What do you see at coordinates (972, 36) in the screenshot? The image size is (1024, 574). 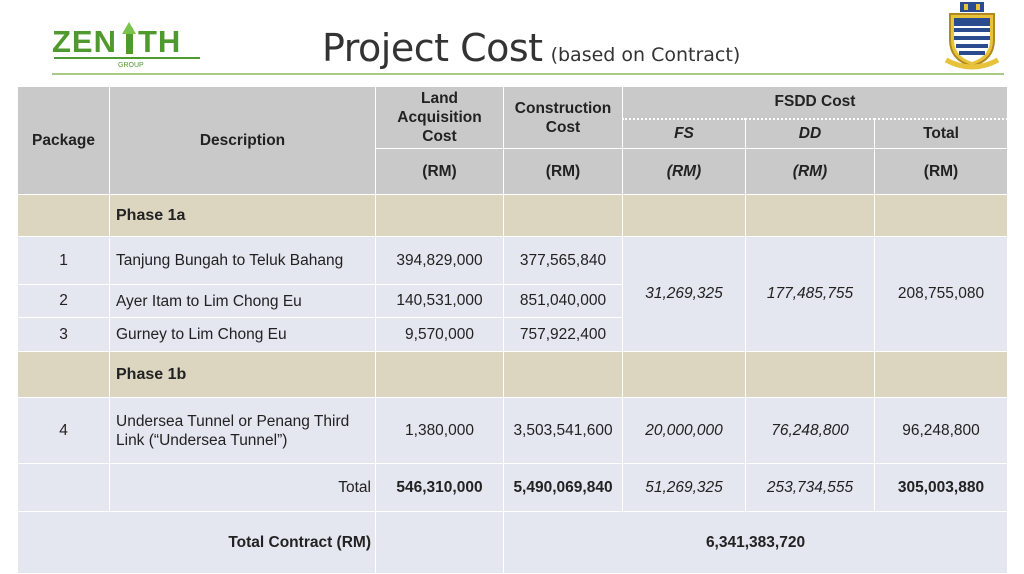 I see `penang-crest-icon` at bounding box center [972, 36].